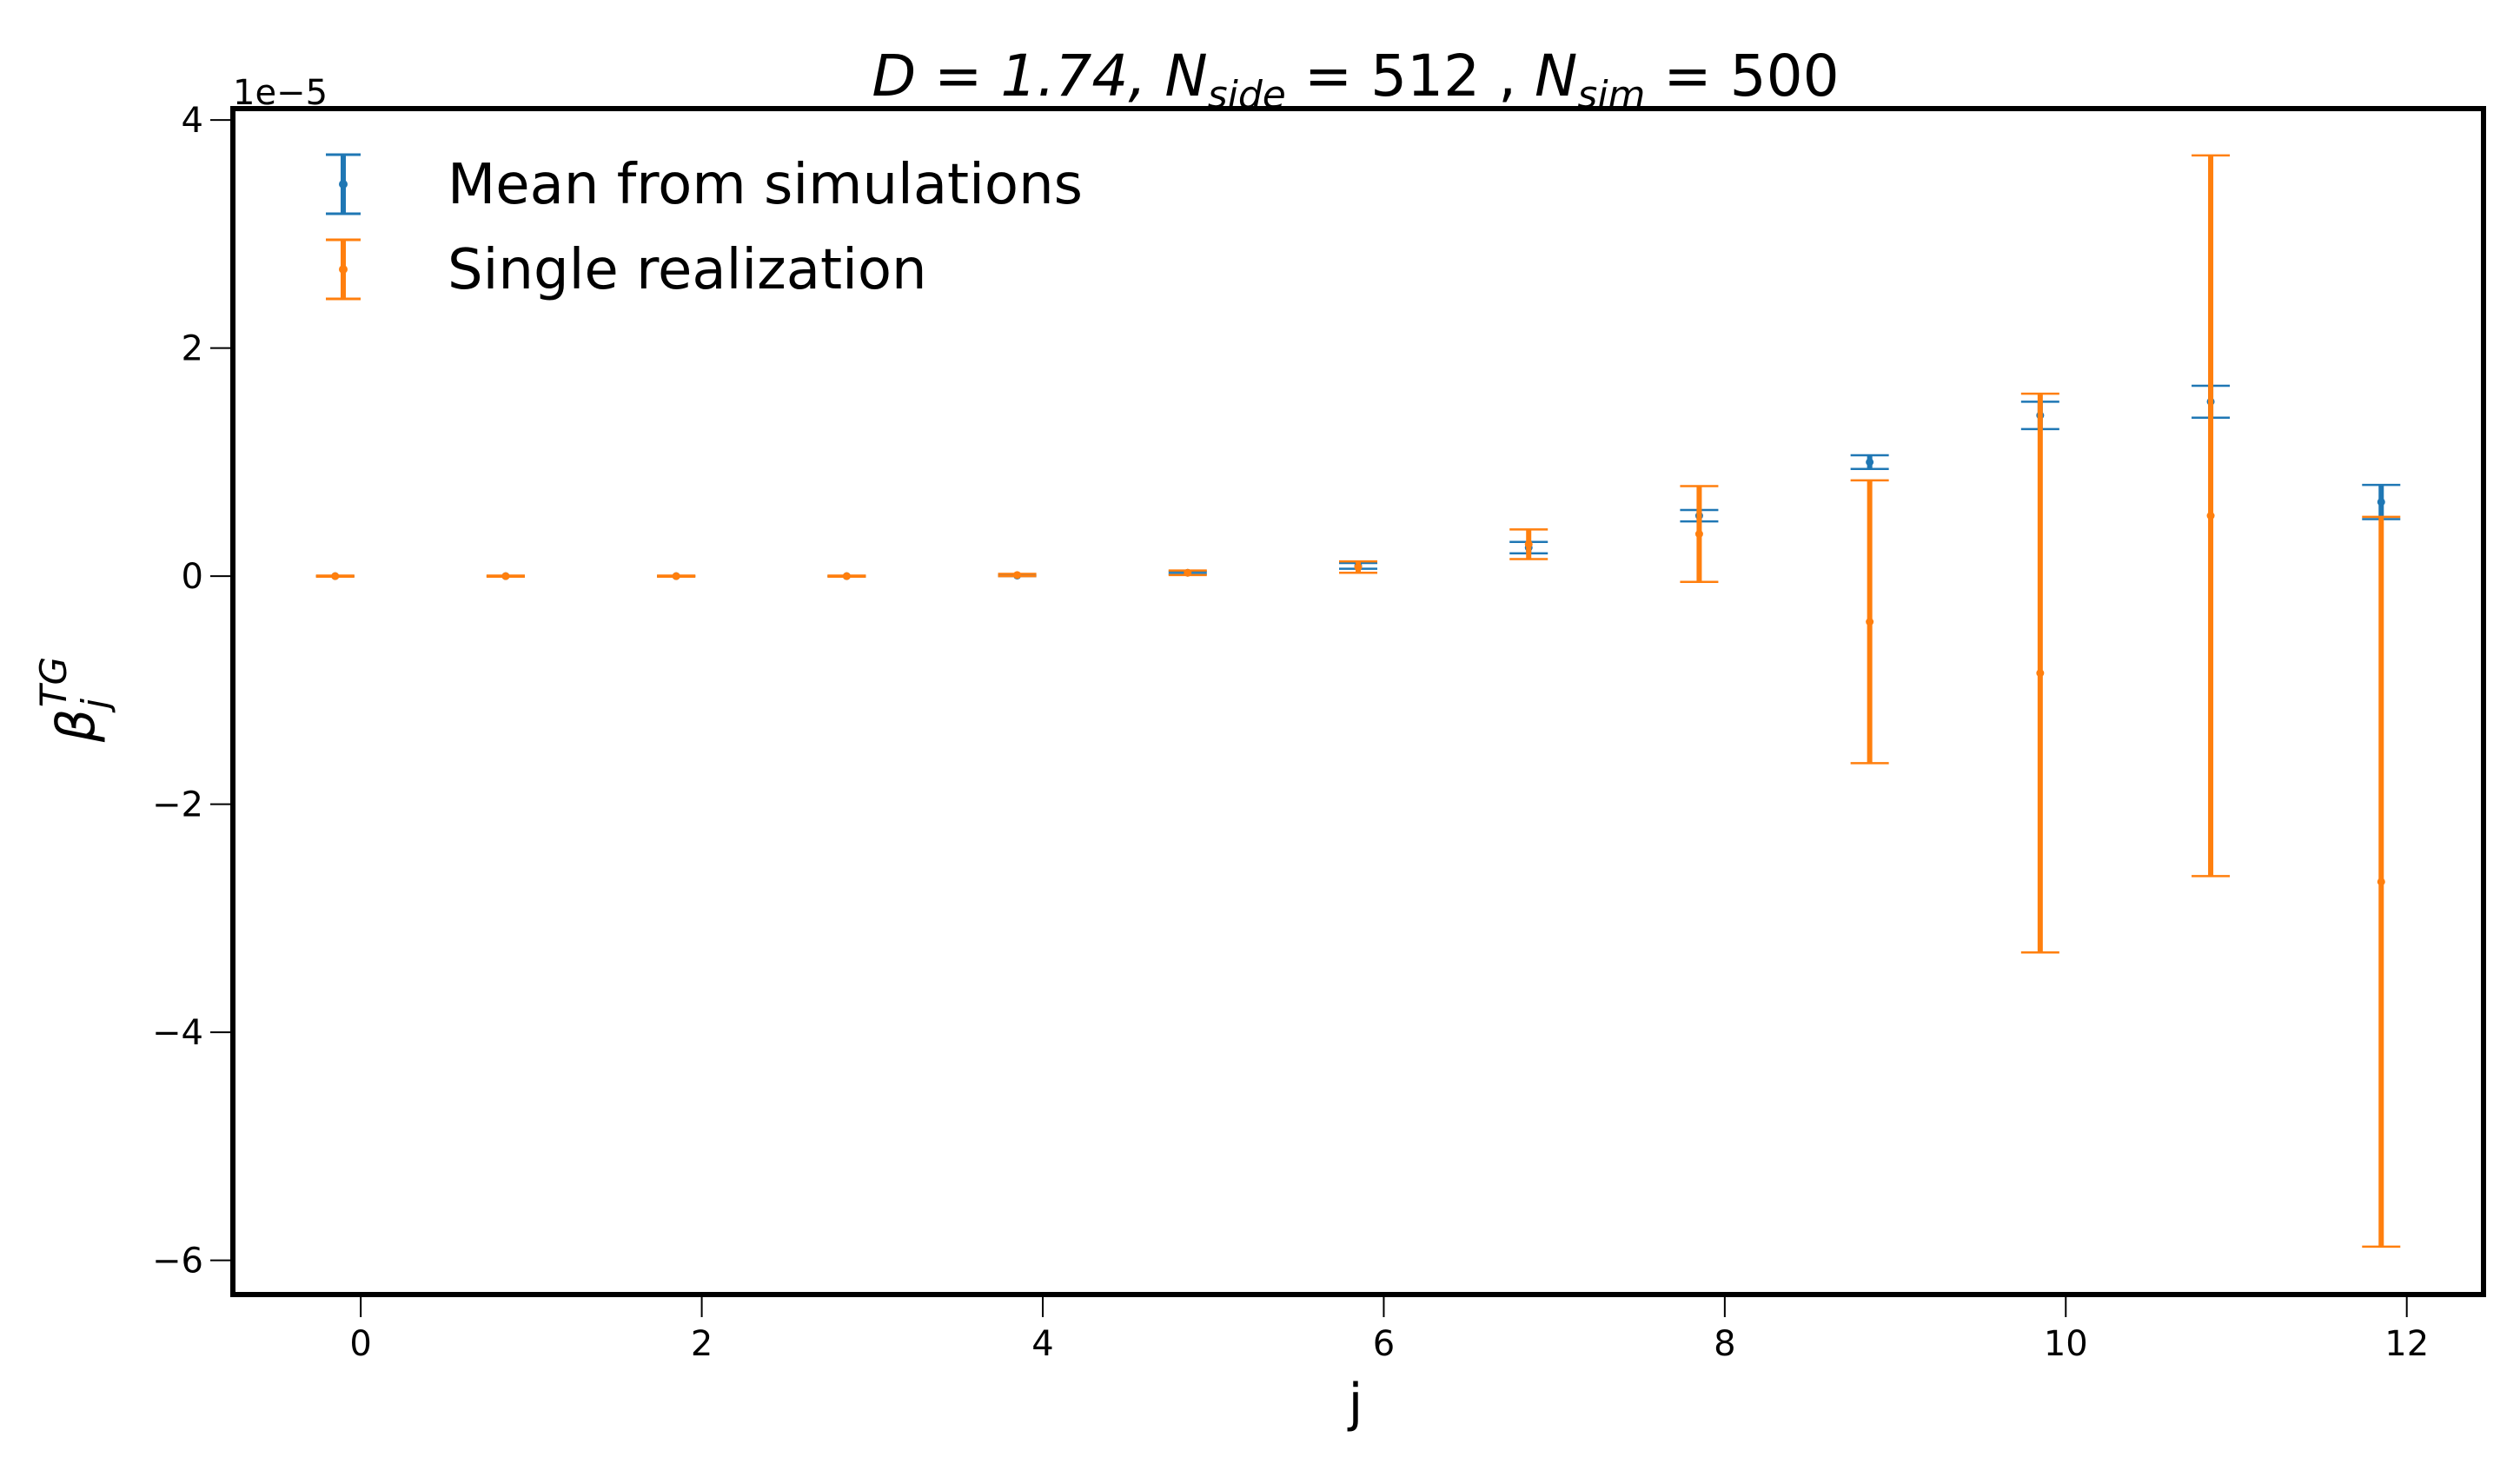 The image size is (2520, 1477). What do you see at coordinates (687, 270) in the screenshot?
I see `legend-label-single: Single realization` at bounding box center [687, 270].